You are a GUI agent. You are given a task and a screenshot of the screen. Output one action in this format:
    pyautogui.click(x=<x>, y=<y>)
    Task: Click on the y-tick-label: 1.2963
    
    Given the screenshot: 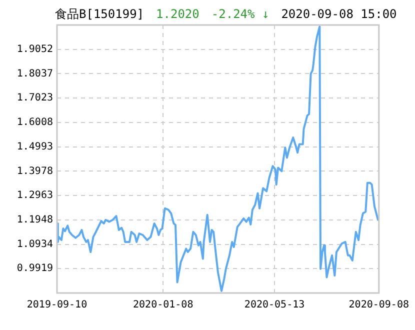 What is the action you would take?
    pyautogui.click(x=34, y=196)
    